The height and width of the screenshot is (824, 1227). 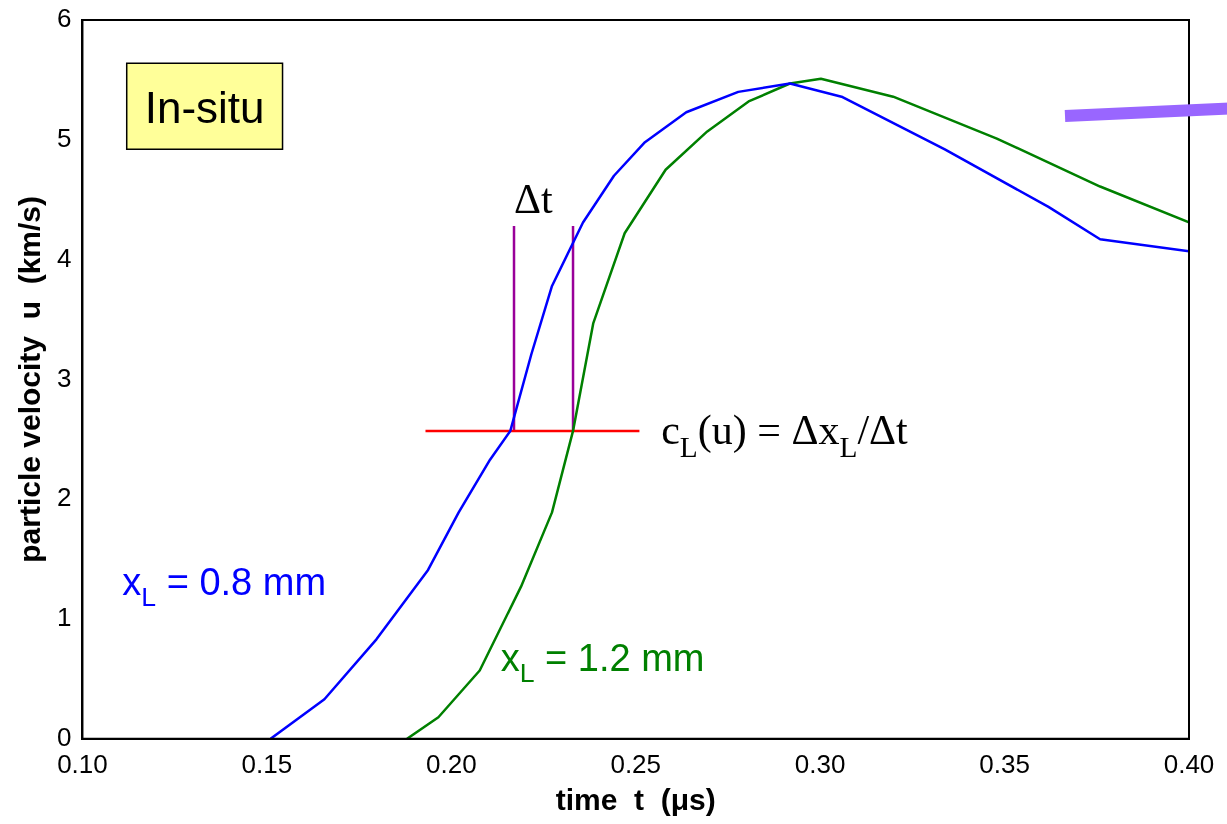 I want to click on y-tick-label: 1, so click(x=64, y=617).